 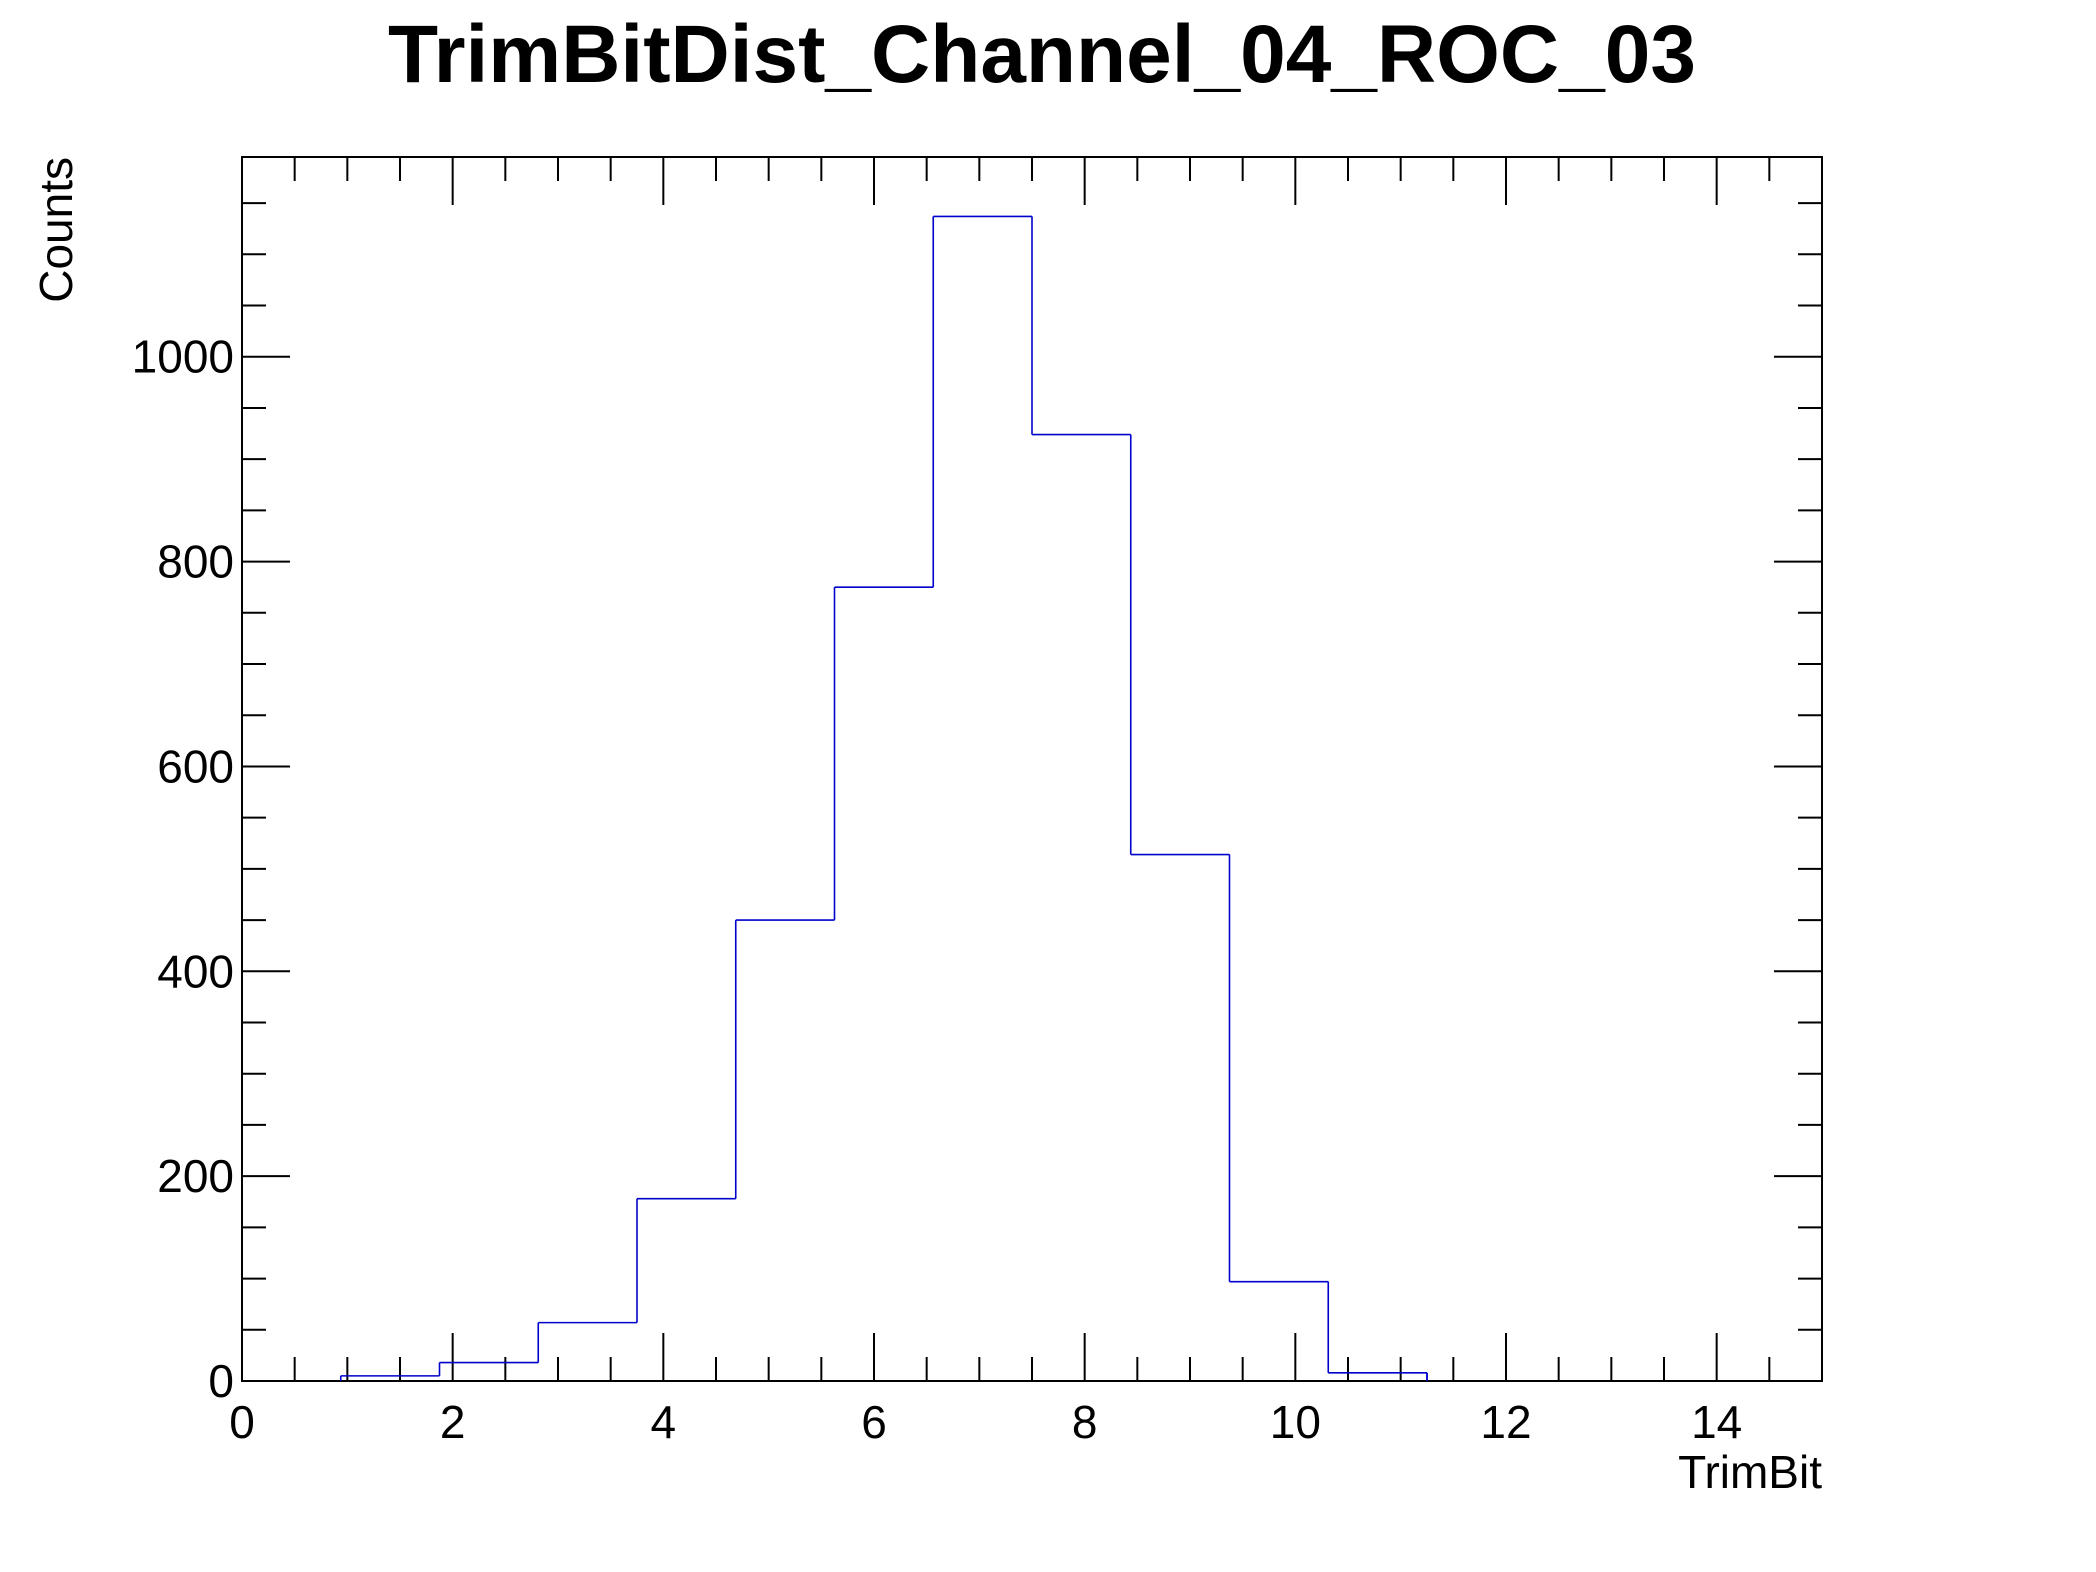 I want to click on x-tick-label: 6, so click(x=874, y=1422).